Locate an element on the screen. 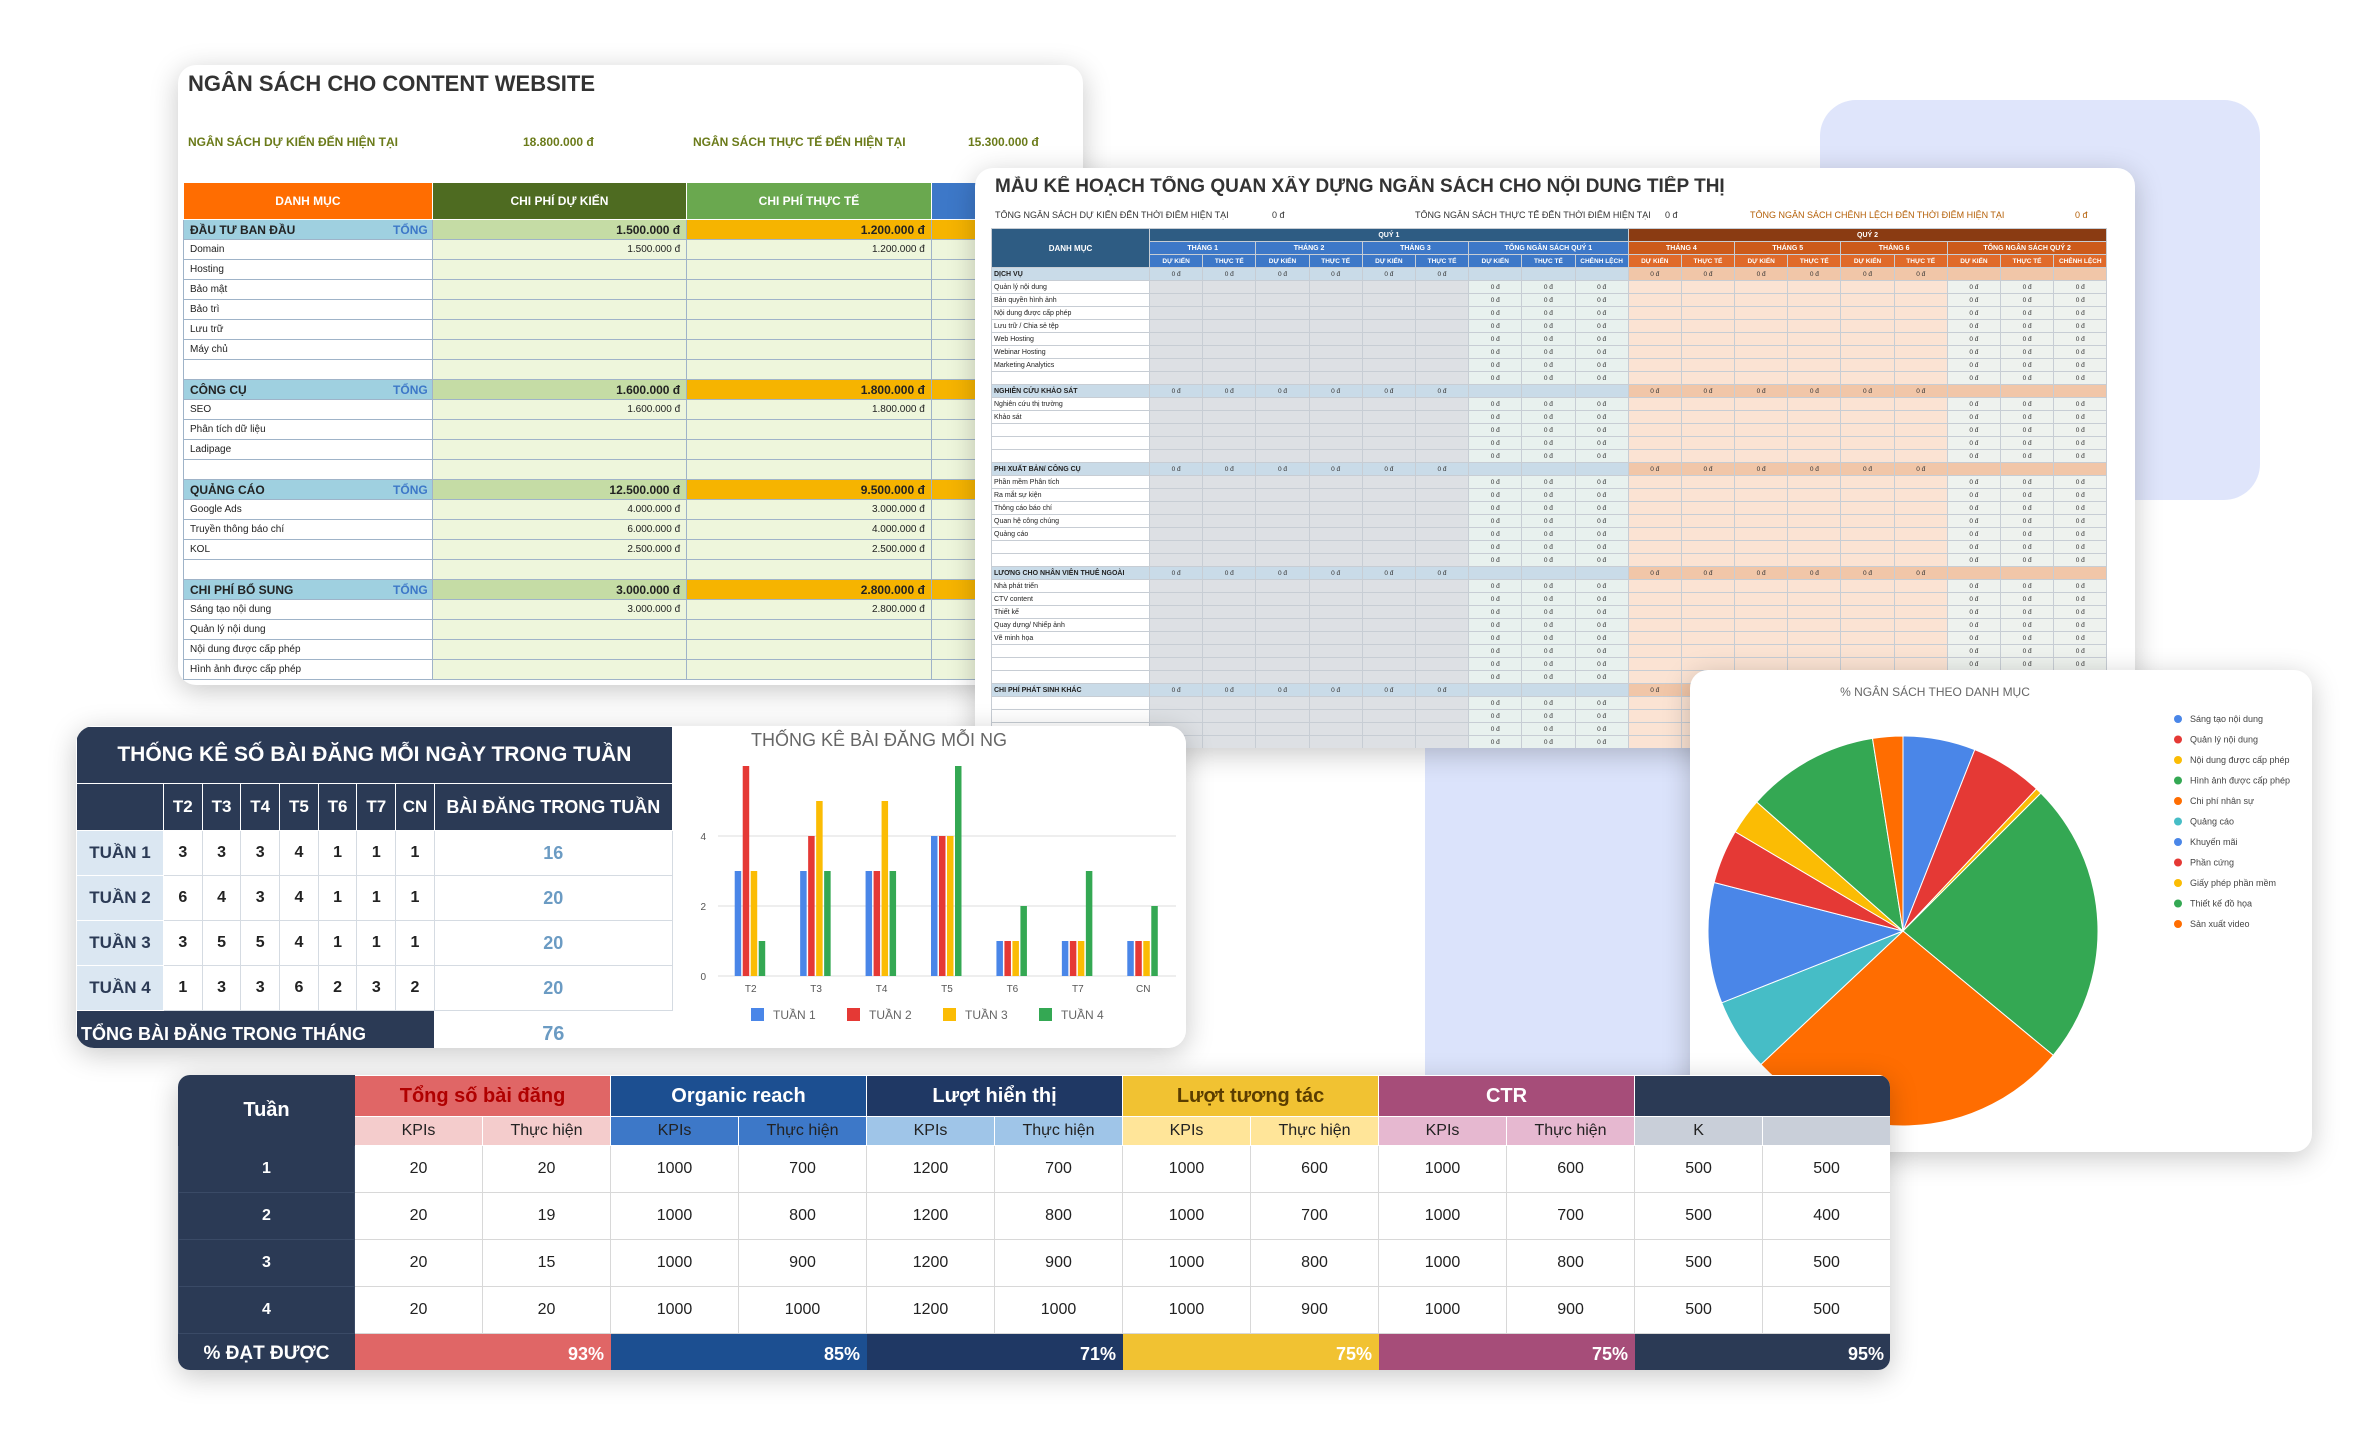  pie-legend-label: Phần cứng is located at coordinates (2212, 863).